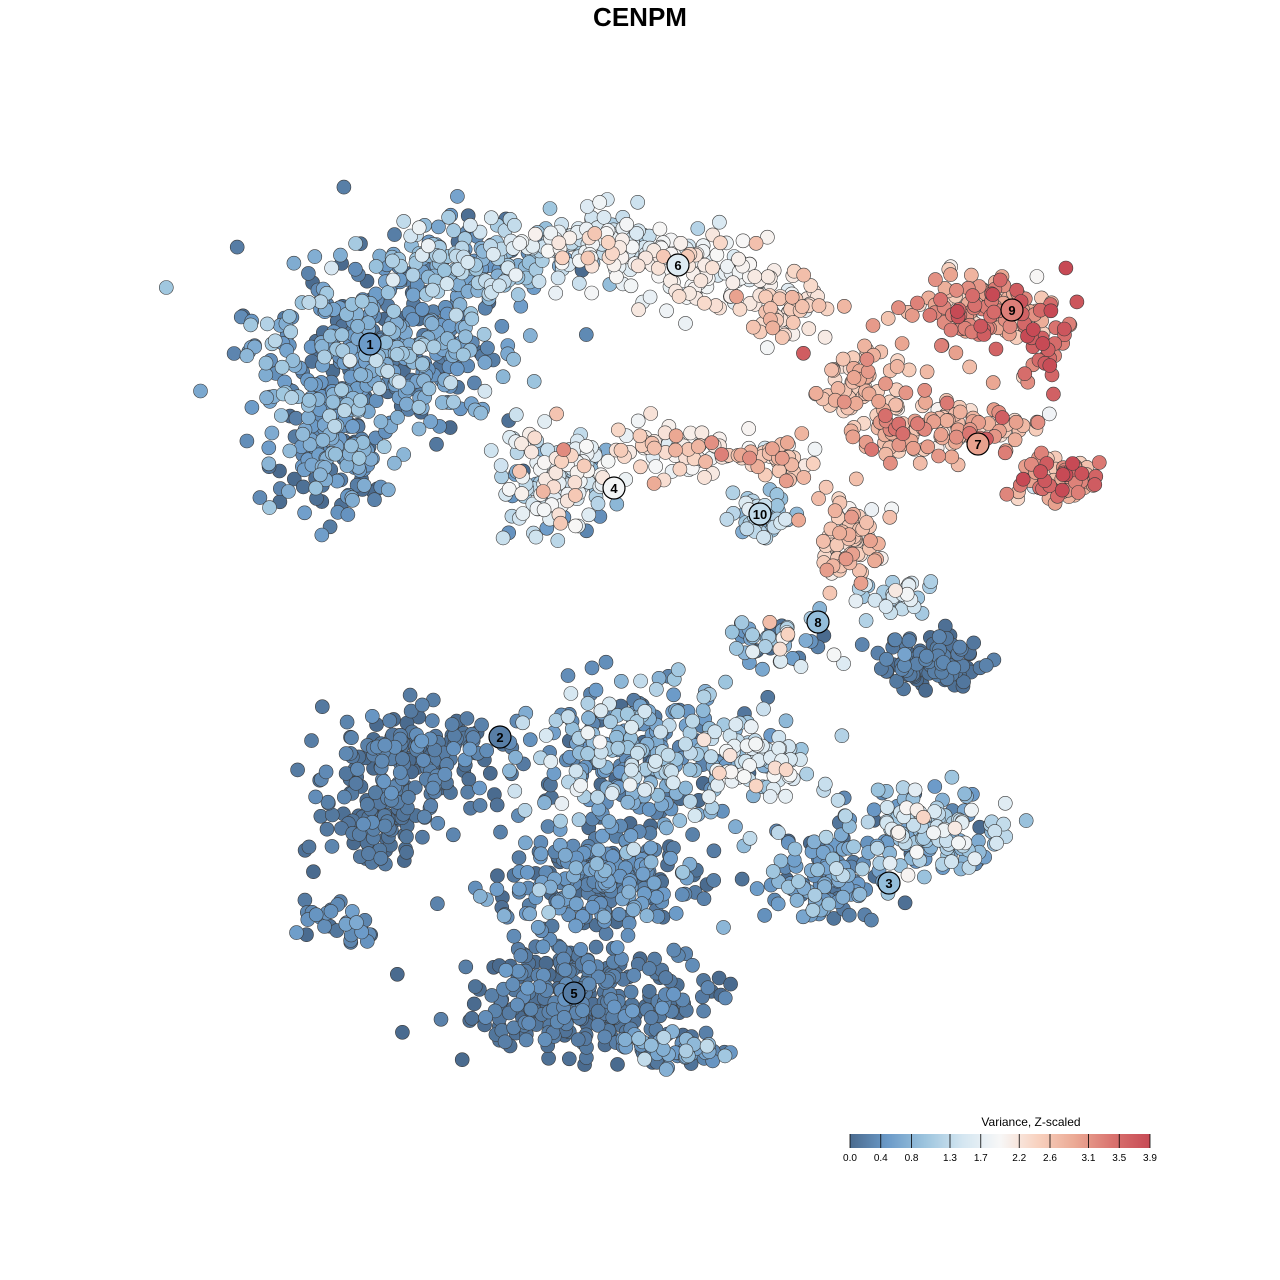 The image size is (1280, 1280). What do you see at coordinates (978, 444) in the screenshot?
I see `cluster-label-7: 7` at bounding box center [978, 444].